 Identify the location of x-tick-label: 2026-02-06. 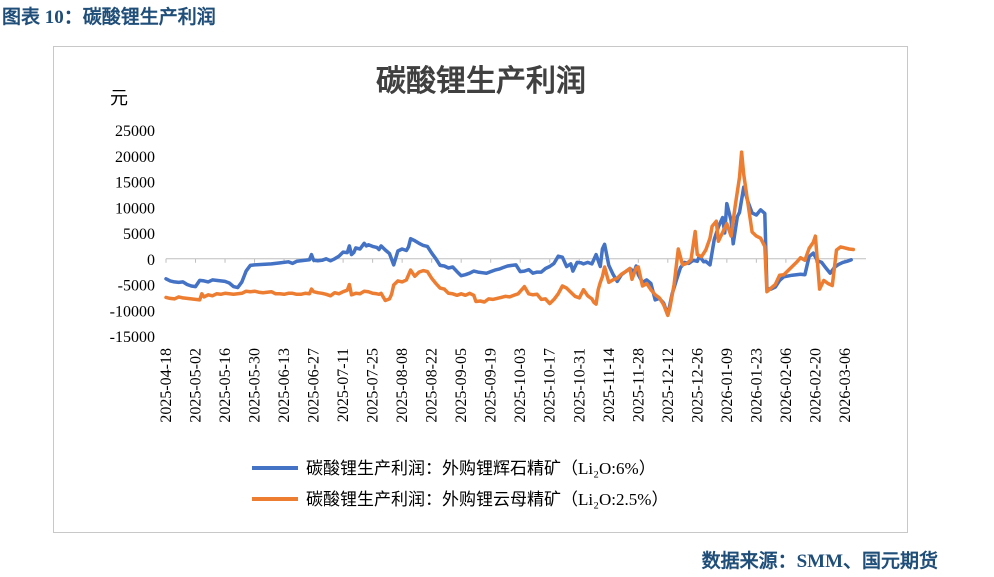
(786, 385).